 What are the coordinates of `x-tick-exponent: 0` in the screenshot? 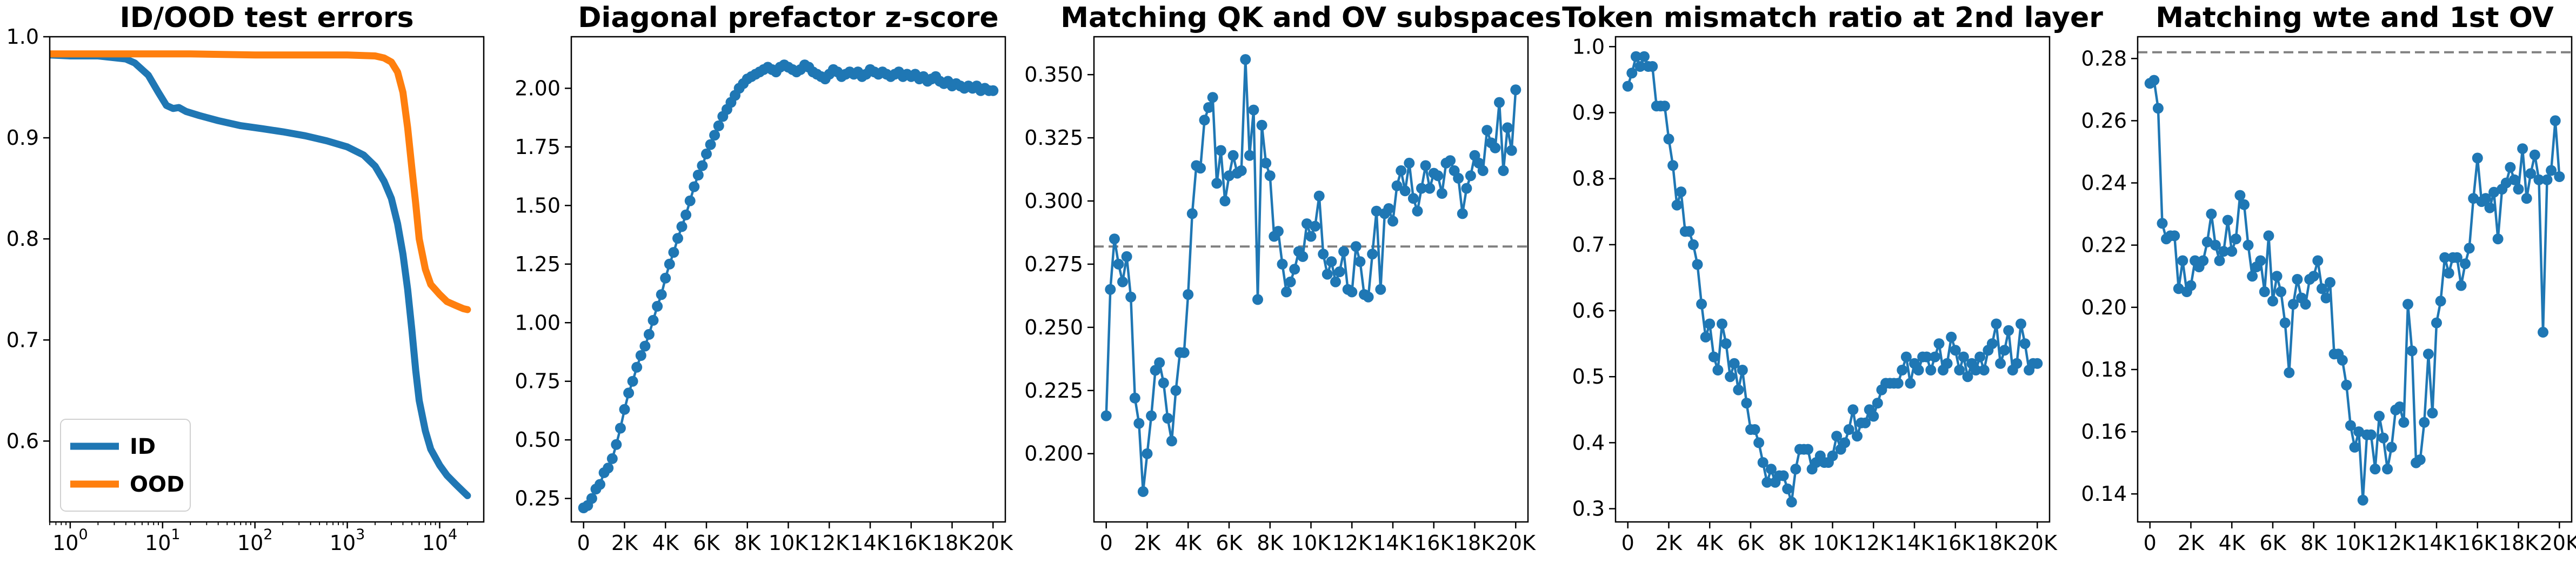 It's located at (83, 534).